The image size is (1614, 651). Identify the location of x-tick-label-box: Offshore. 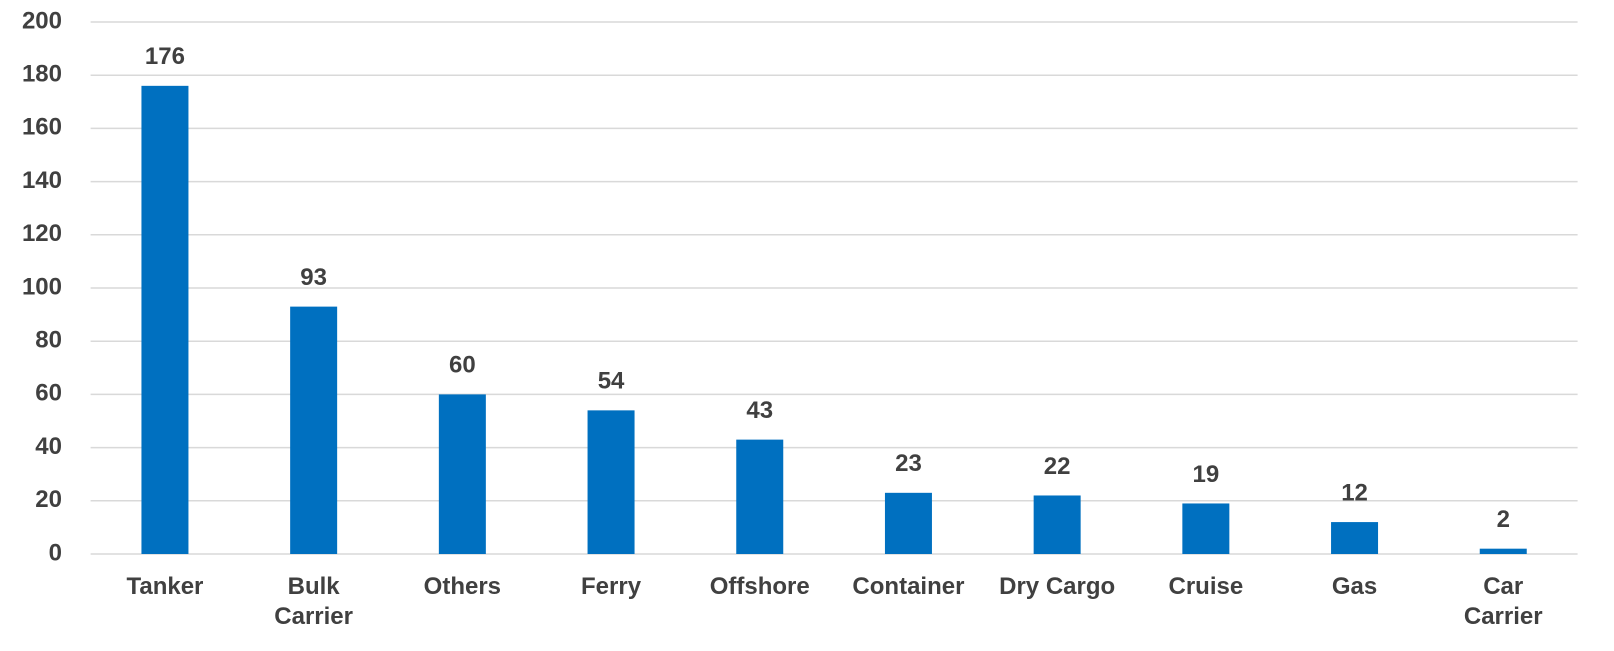
(759, 586).